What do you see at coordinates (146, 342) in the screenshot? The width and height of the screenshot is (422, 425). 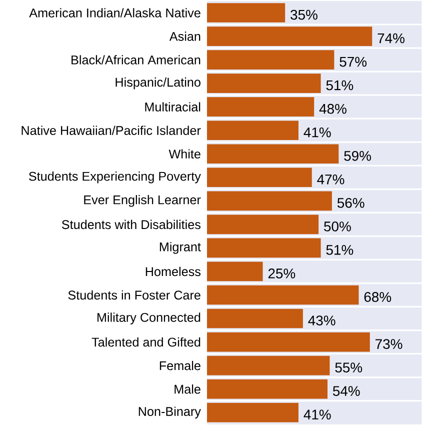 I see `y-tick-label: Talented and Gifted` at bounding box center [146, 342].